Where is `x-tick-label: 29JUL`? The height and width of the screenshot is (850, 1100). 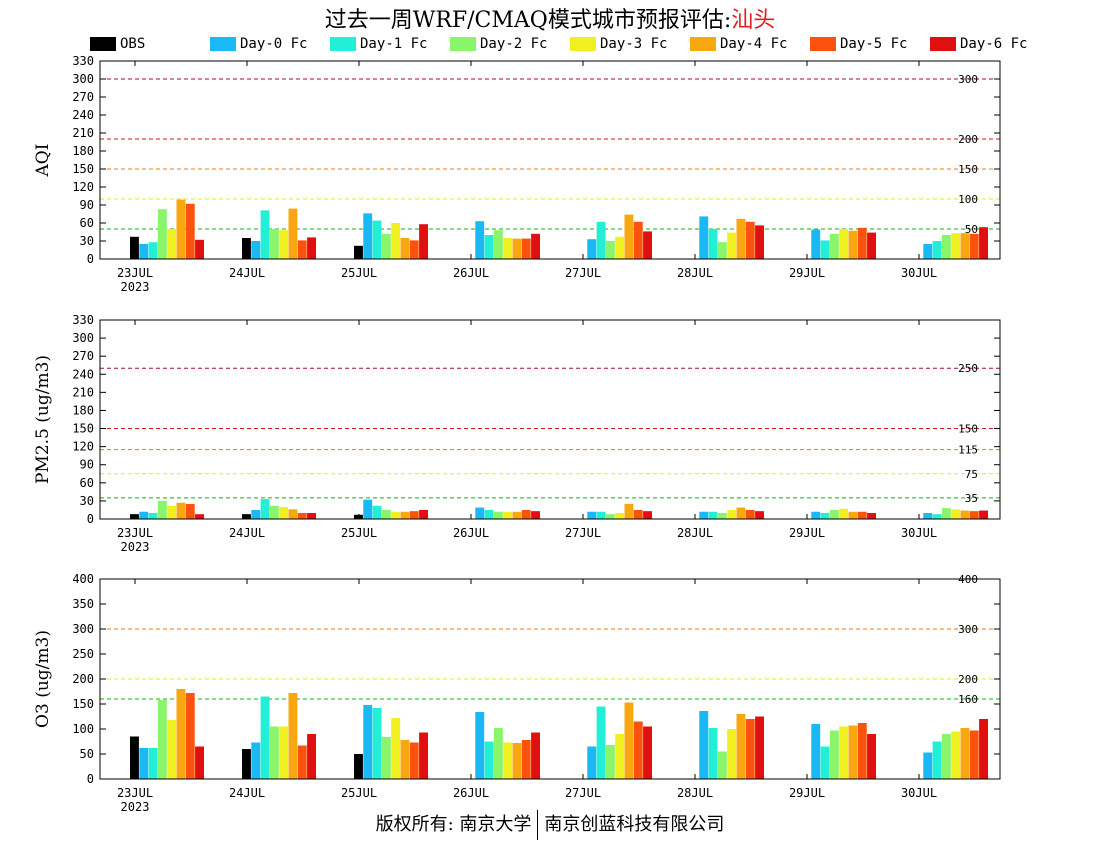 x-tick-label: 29JUL is located at coordinates (807, 273).